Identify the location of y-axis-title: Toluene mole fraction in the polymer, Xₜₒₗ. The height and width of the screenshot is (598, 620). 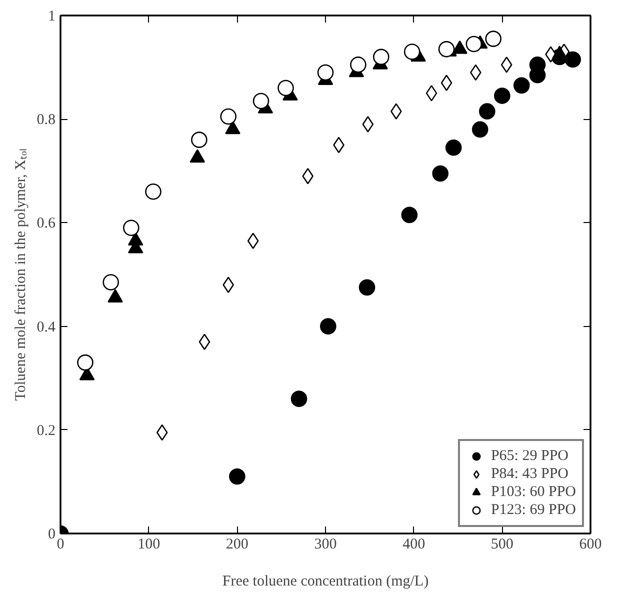
(20, 274).